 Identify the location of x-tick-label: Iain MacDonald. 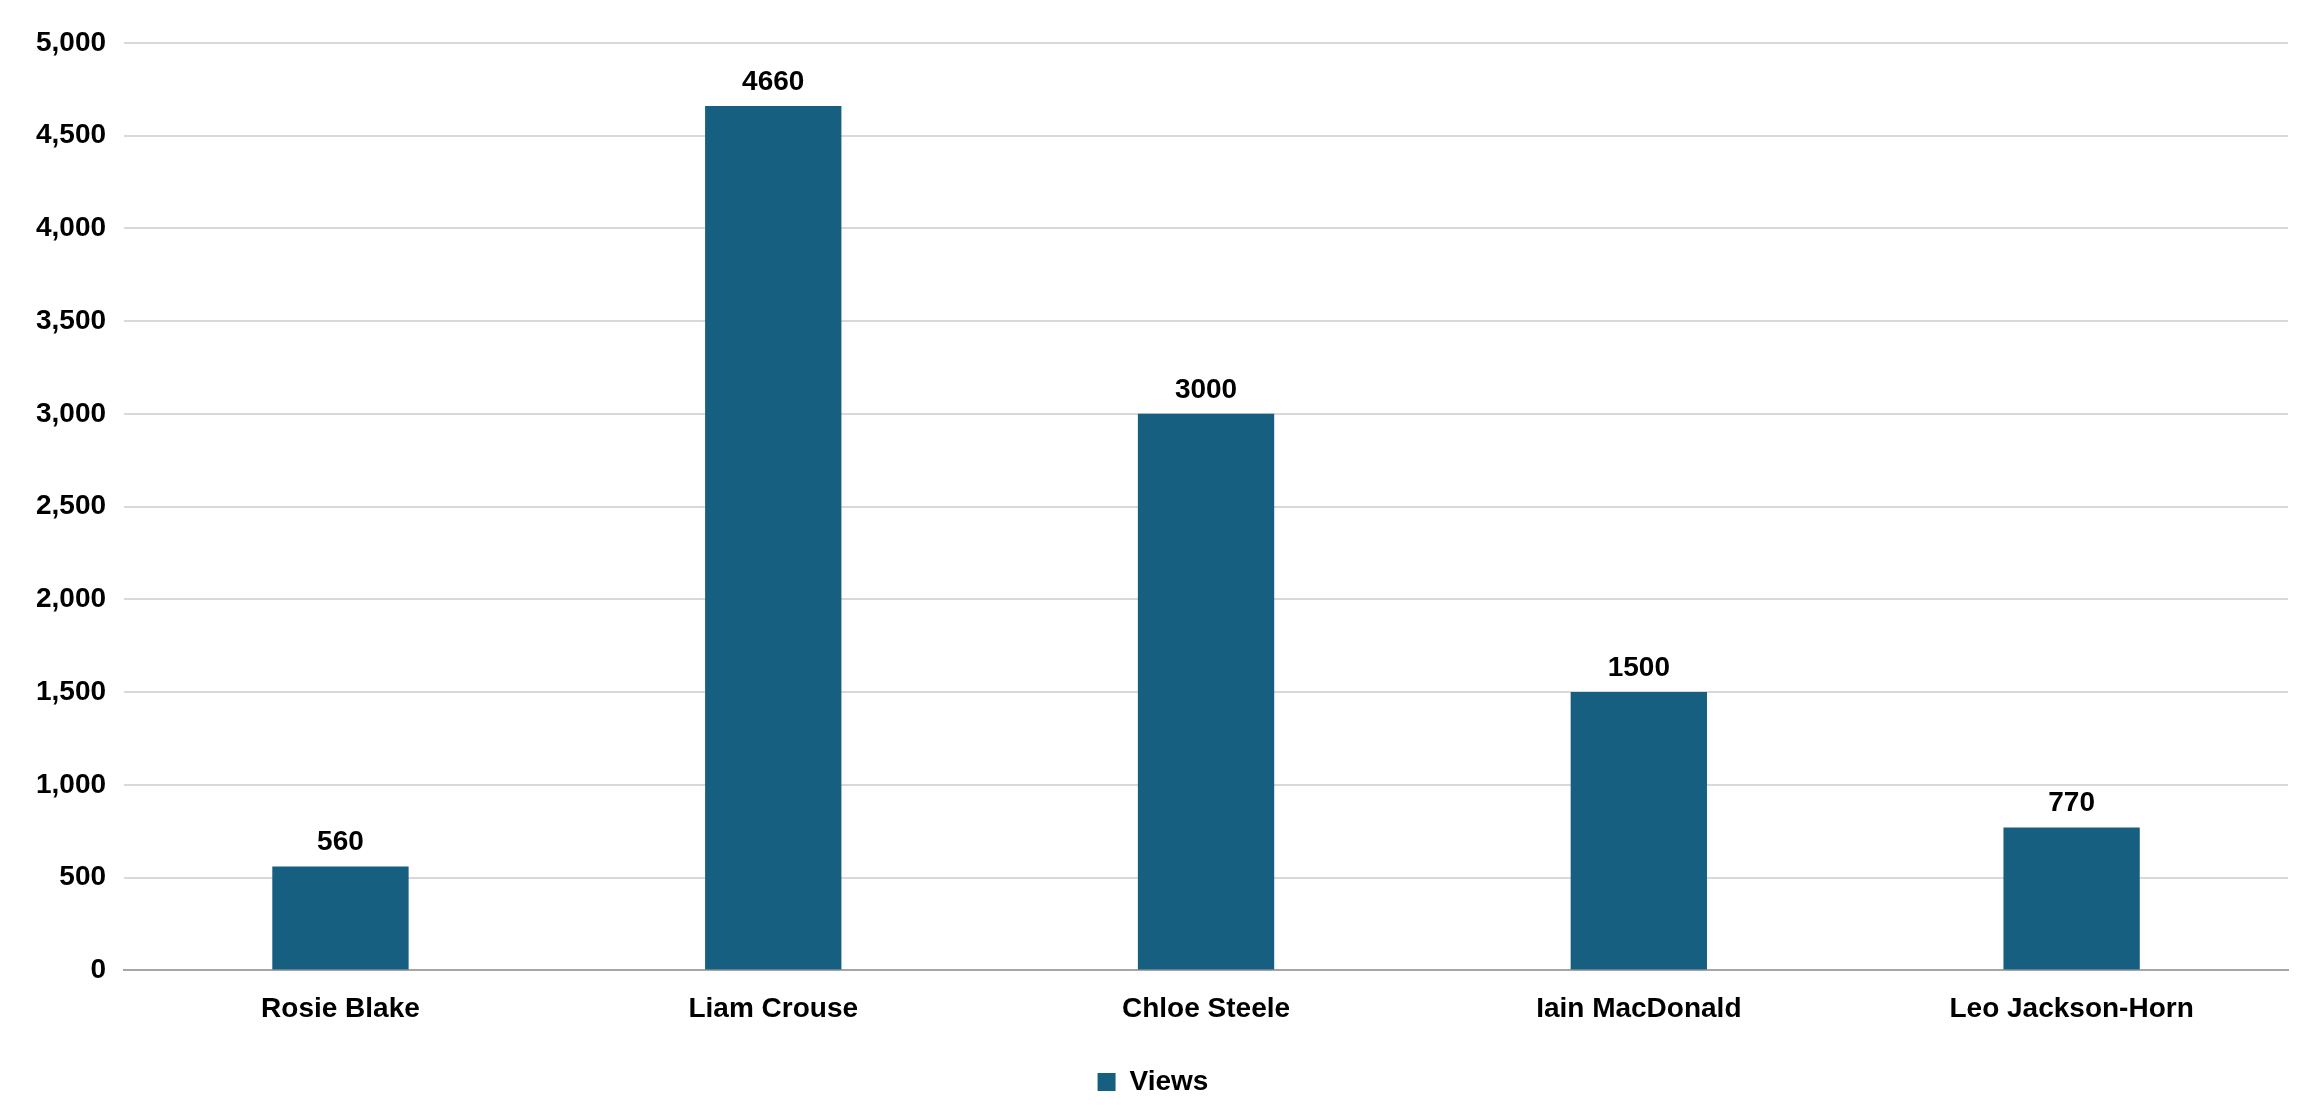
(1639, 1007).